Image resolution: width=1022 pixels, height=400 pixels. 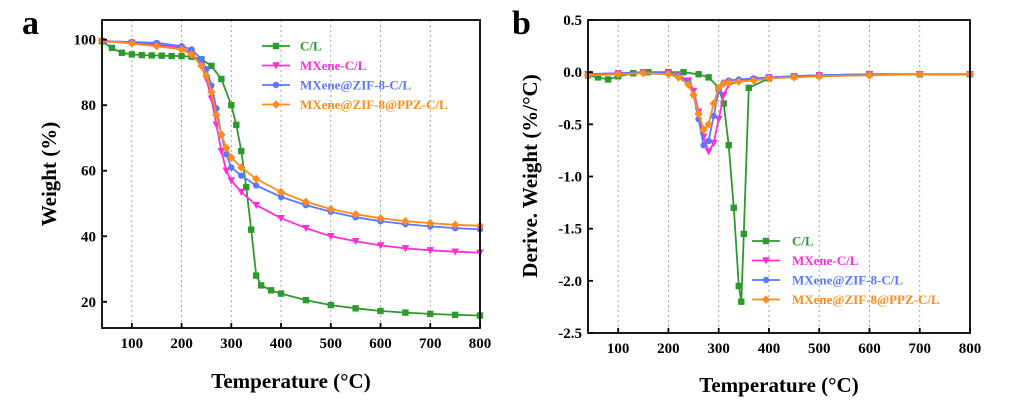 What do you see at coordinates (88, 106) in the screenshot?
I see `panel-a-y-tick-label-3: 80` at bounding box center [88, 106].